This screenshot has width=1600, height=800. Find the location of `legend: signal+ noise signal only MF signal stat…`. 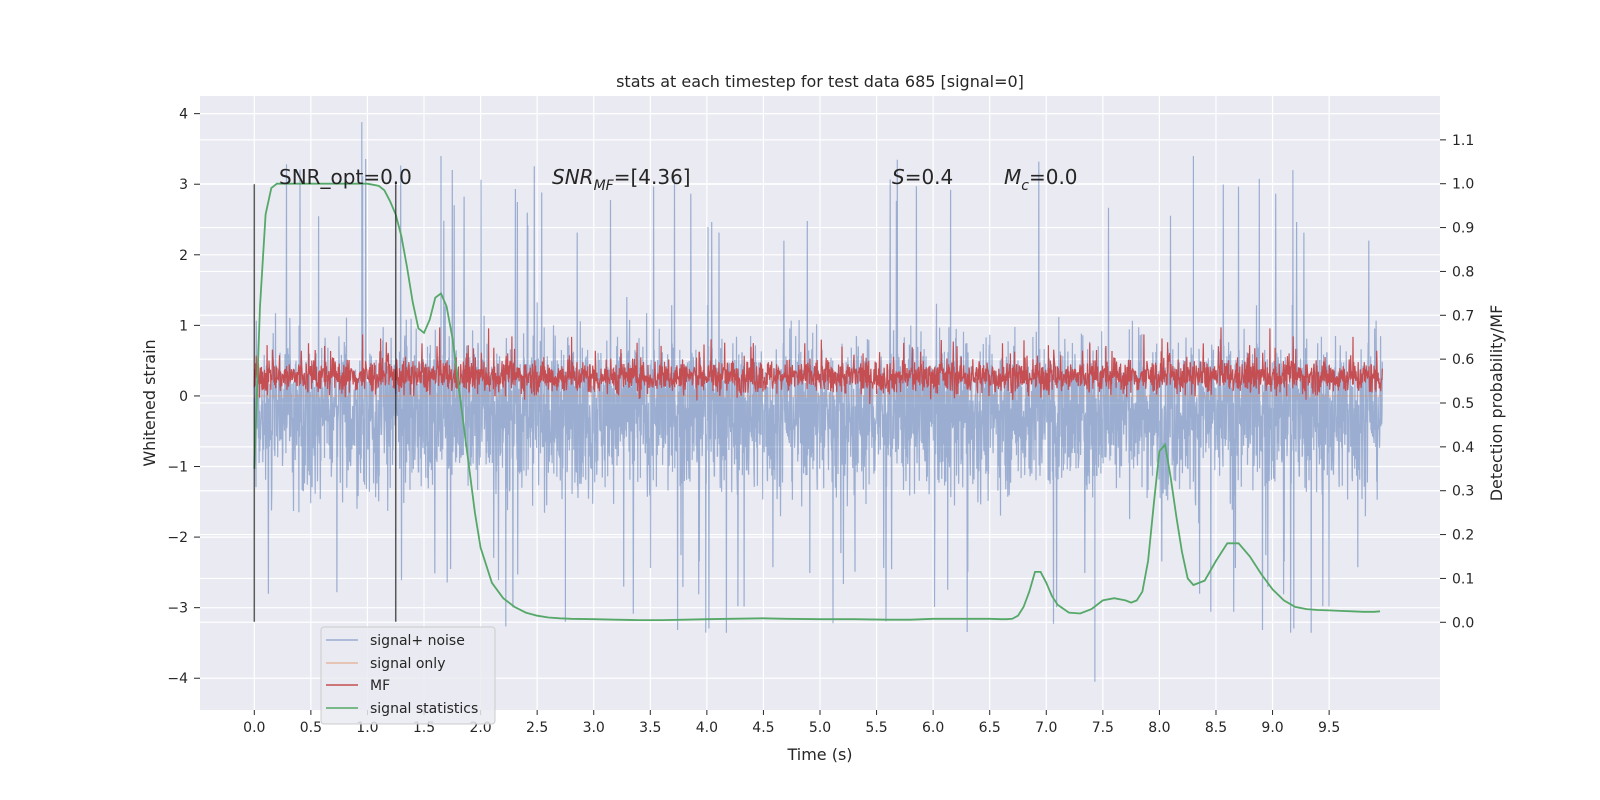

legend: signal+ noise signal only MF signal stat… is located at coordinates (408, 675).